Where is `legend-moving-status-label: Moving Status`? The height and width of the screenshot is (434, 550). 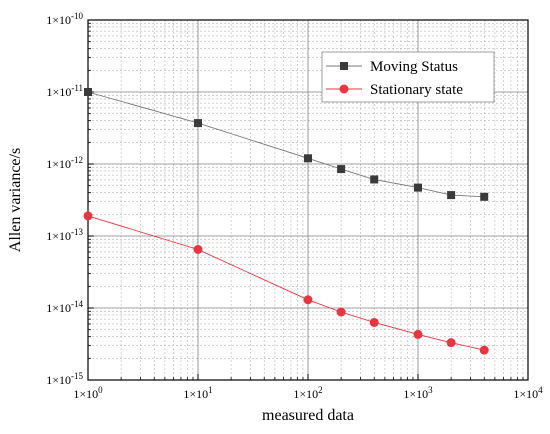 legend-moving-status-label: Moving Status is located at coordinates (414, 67).